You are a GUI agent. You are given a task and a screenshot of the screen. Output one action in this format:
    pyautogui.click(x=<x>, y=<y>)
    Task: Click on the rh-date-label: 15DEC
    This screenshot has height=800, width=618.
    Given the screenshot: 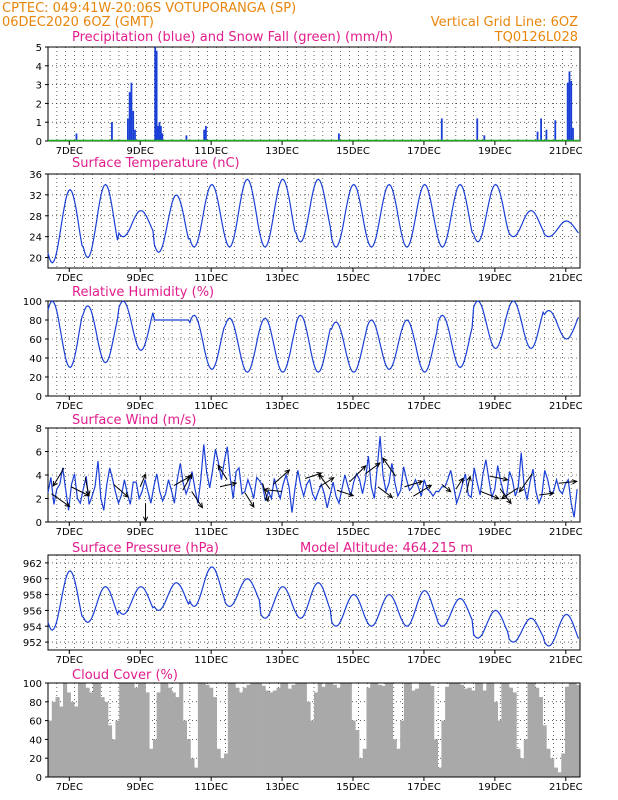 What is the action you would take?
    pyautogui.click(x=353, y=406)
    